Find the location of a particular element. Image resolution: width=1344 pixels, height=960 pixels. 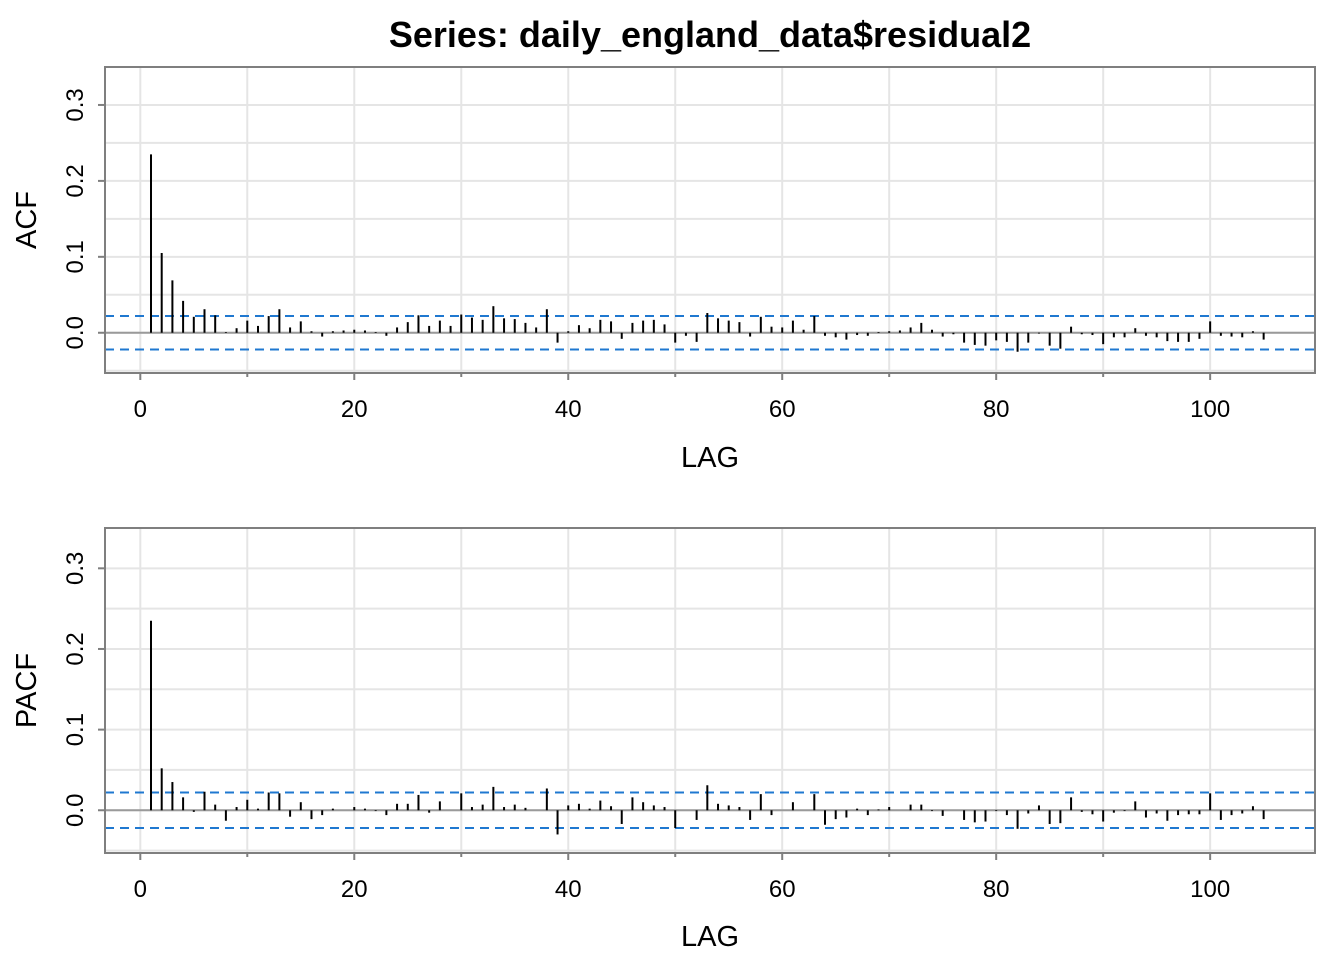

pacf-x-tick-label: 0 is located at coordinates (140, 889).